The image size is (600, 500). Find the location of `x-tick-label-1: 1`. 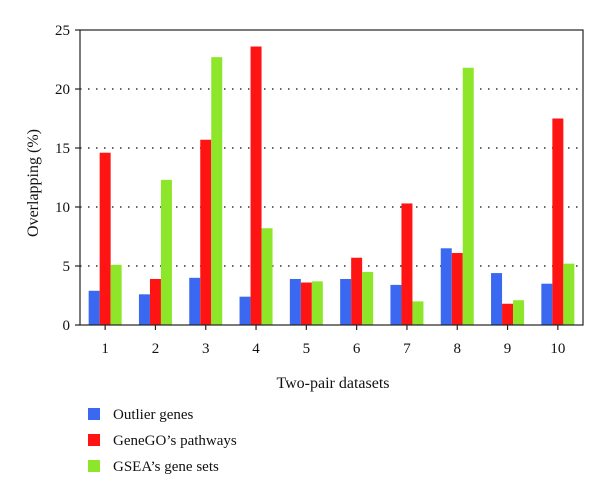

x-tick-label-1: 1 is located at coordinates (105, 349).